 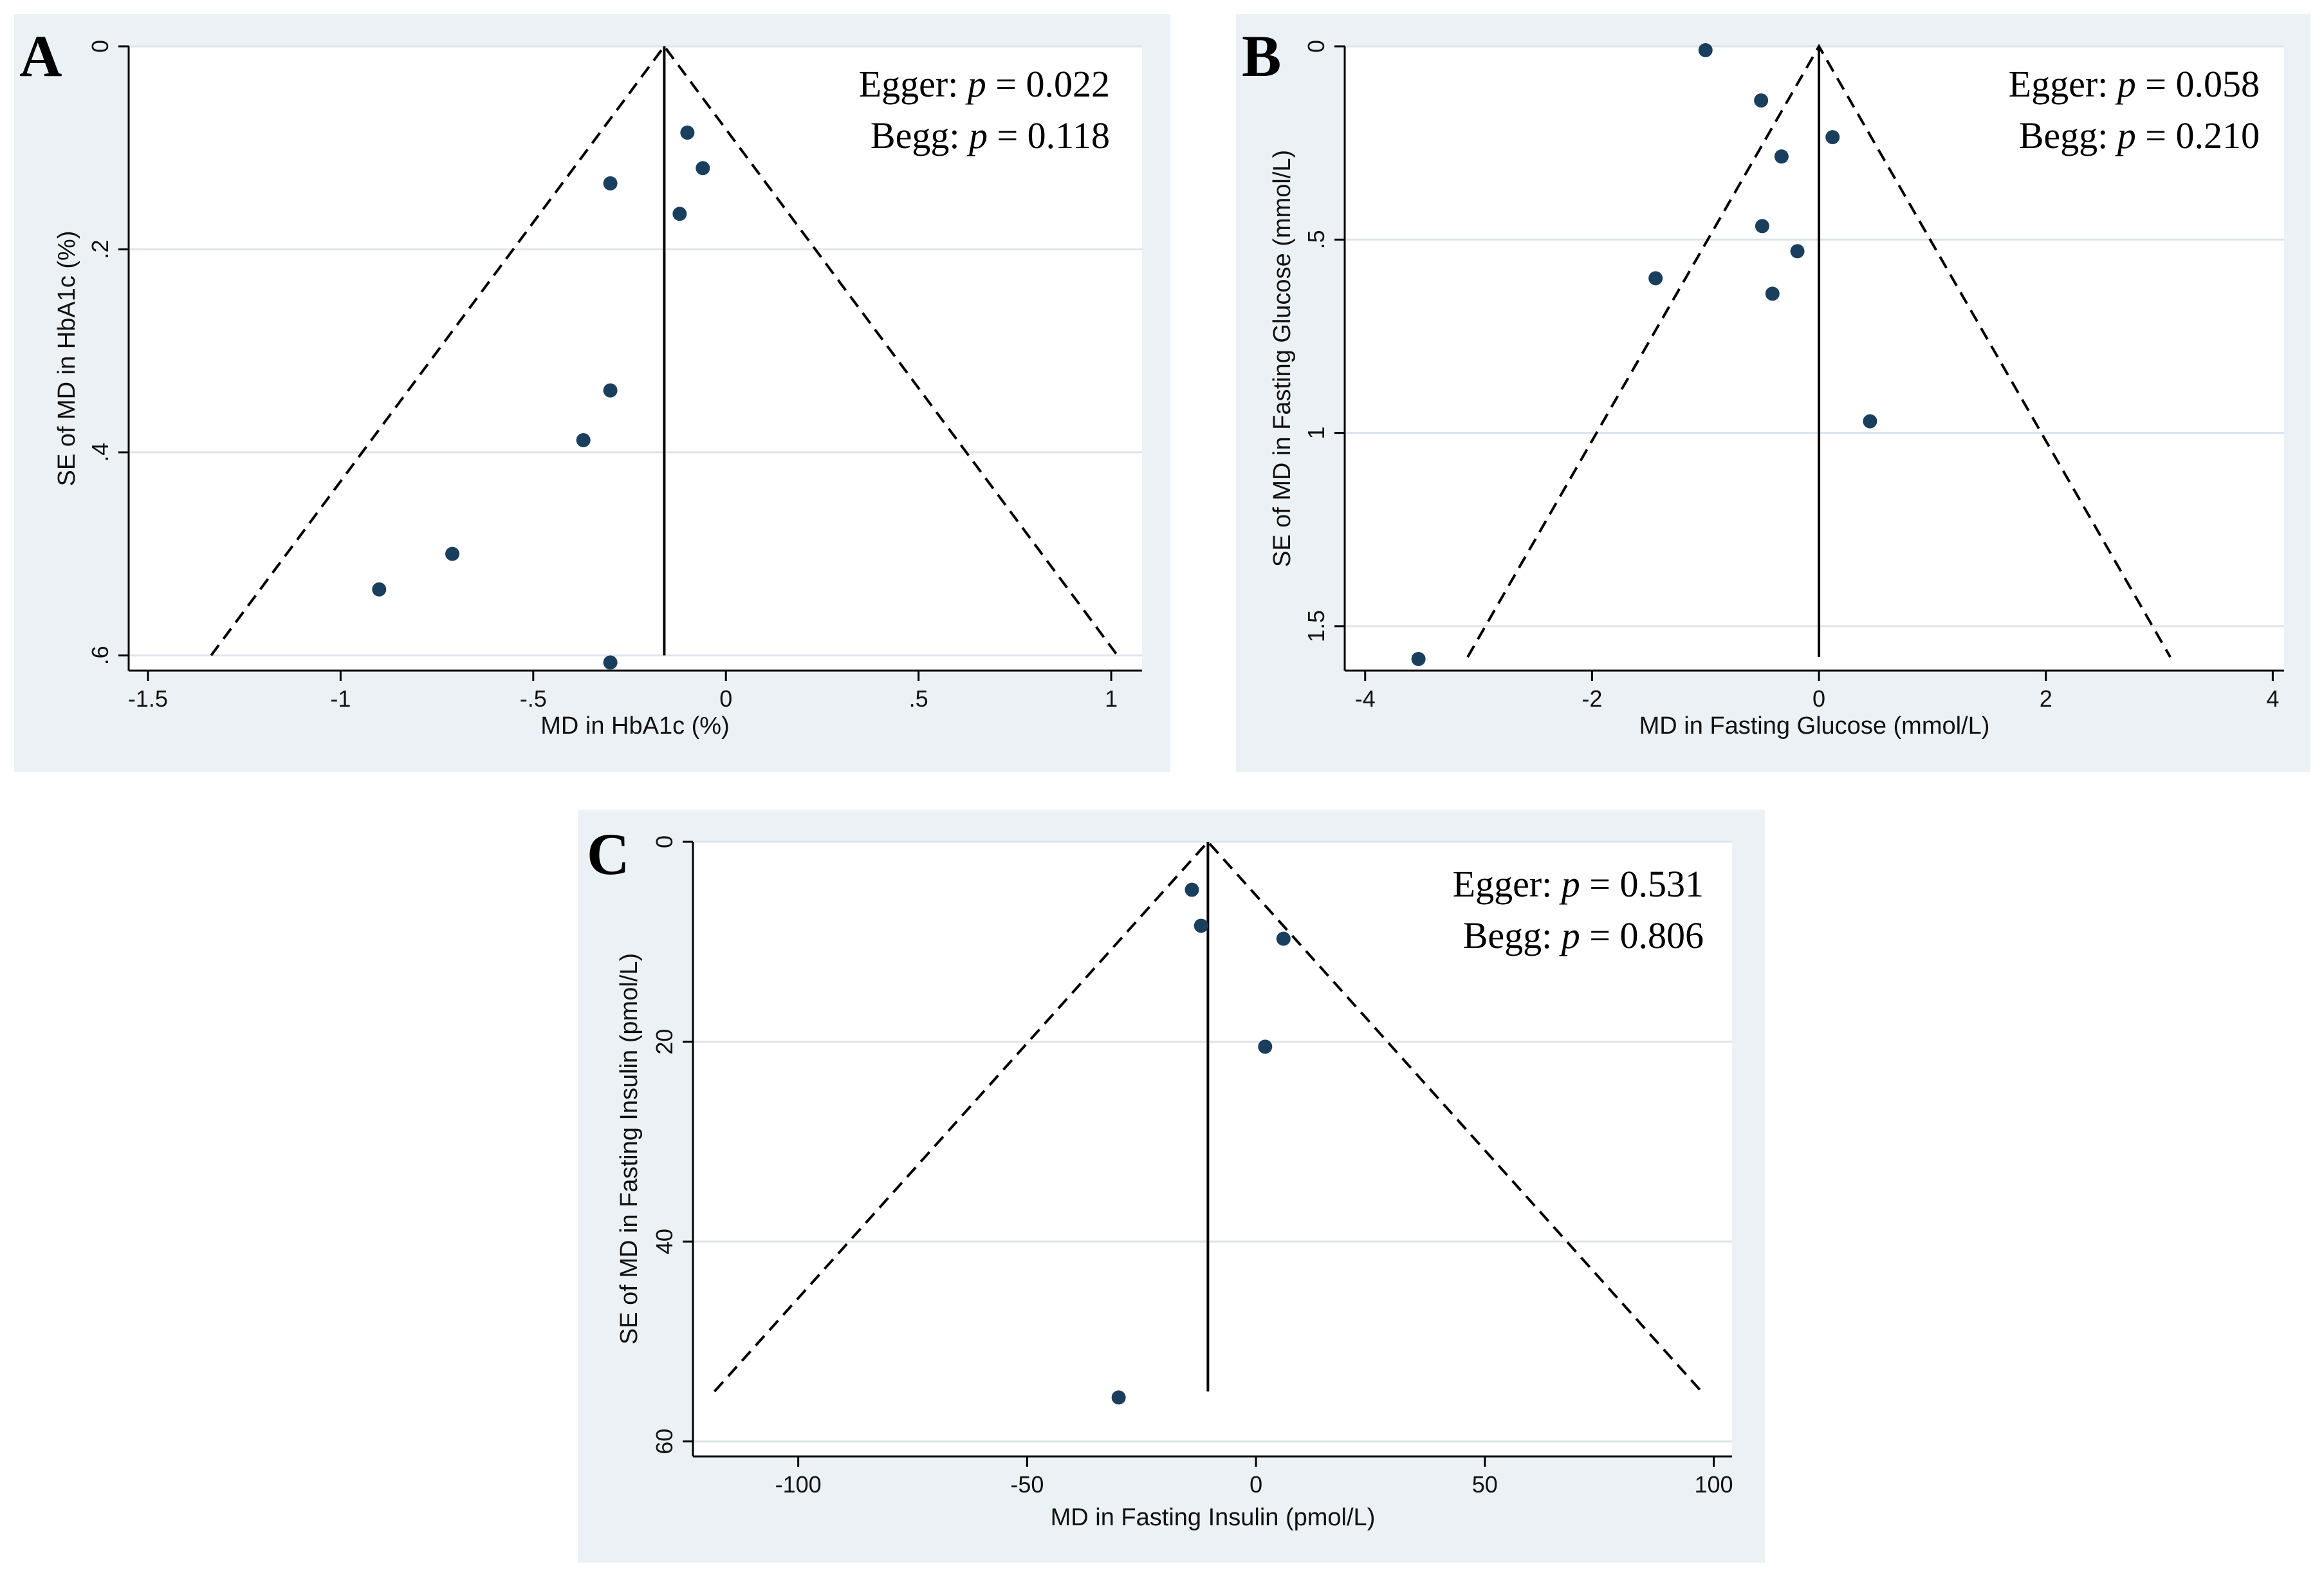 What do you see at coordinates (623, 692) in the screenshot?
I see `panel-a-x-ticks: -1.5 -1 -.5 0 .5 1` at bounding box center [623, 692].